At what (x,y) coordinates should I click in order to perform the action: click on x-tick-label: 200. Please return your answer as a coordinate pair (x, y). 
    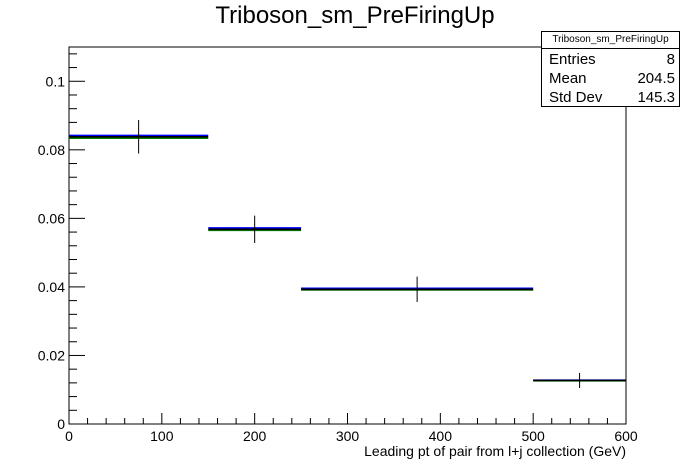
    Looking at the image, I should click on (255, 436).